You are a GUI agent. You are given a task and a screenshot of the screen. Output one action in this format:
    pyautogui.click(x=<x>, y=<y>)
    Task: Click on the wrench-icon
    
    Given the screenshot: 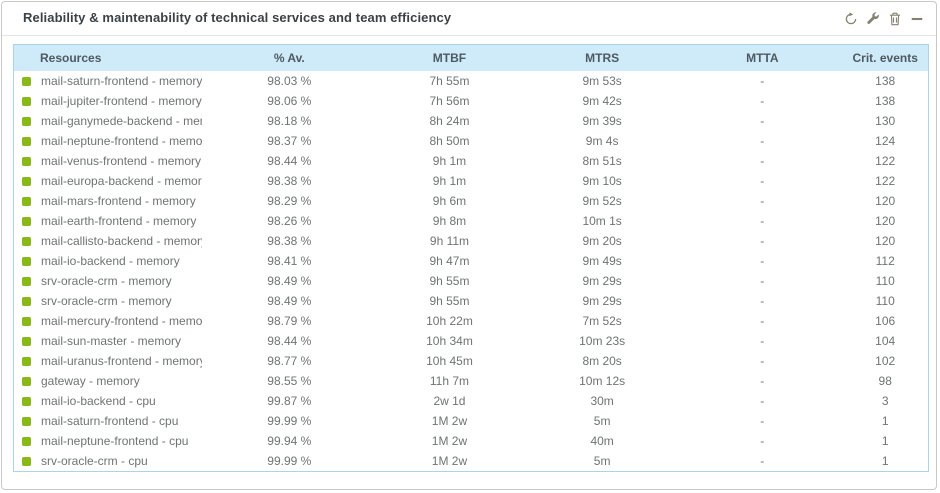 What is the action you would take?
    pyautogui.click(x=872, y=18)
    